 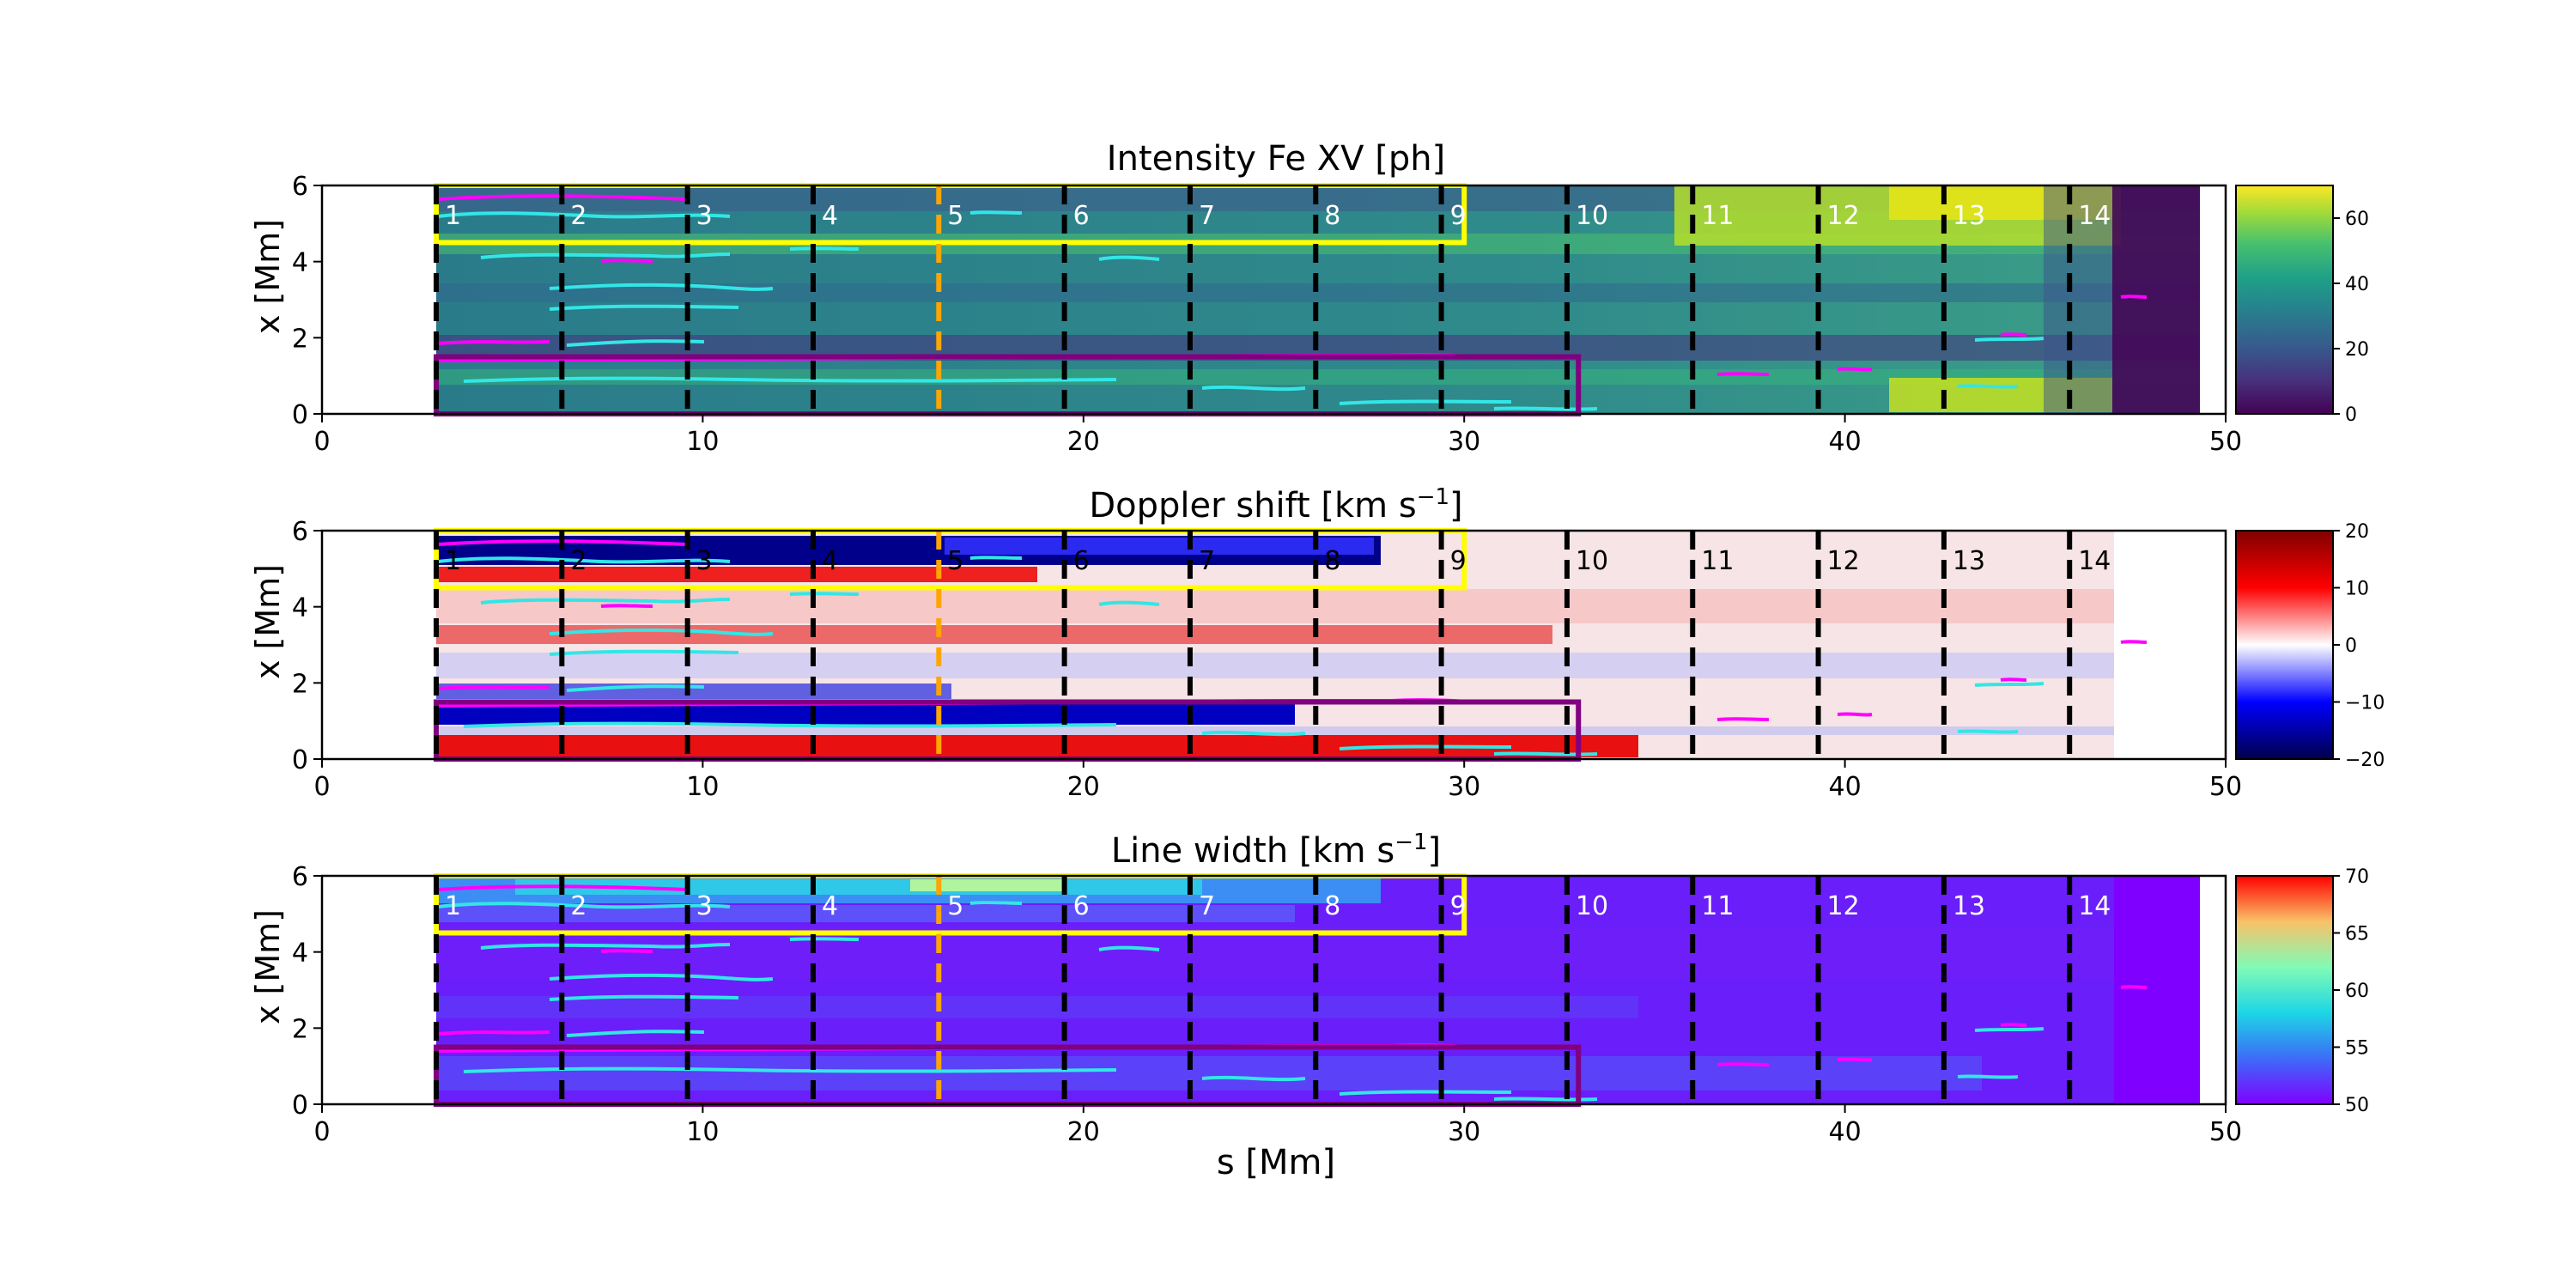 What do you see at coordinates (1464, 442) in the screenshot?
I see `x-tick-label: 30` at bounding box center [1464, 442].